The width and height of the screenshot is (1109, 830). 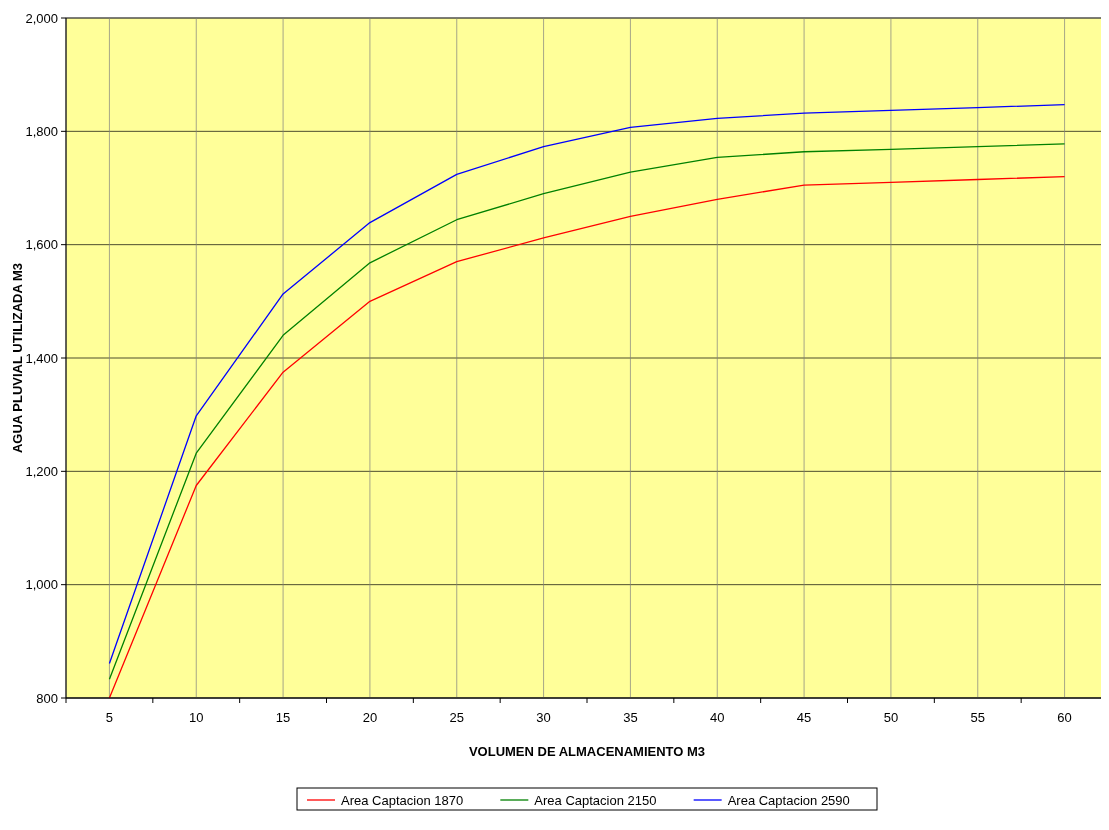 What do you see at coordinates (41, 585) in the screenshot?
I see `y-tick-label: 1,000` at bounding box center [41, 585].